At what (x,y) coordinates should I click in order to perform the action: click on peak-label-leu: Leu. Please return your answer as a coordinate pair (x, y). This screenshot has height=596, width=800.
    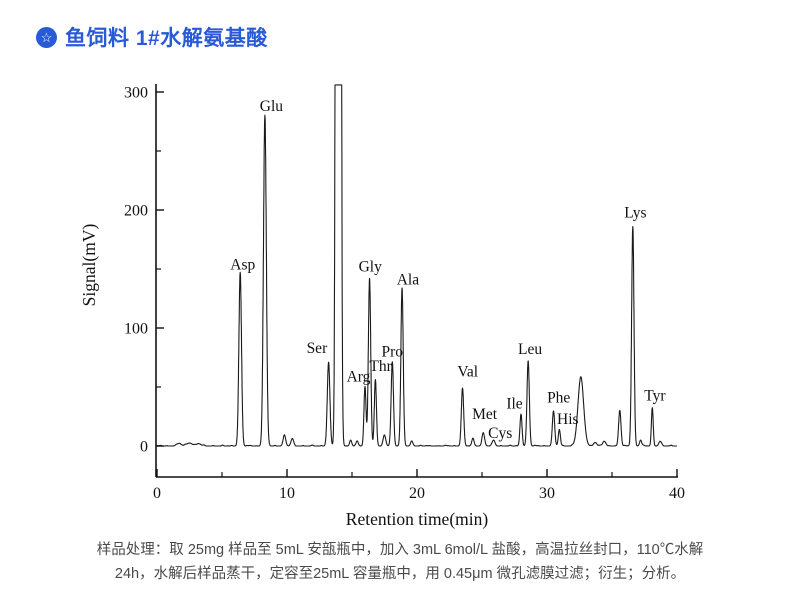
    Looking at the image, I should click on (530, 349).